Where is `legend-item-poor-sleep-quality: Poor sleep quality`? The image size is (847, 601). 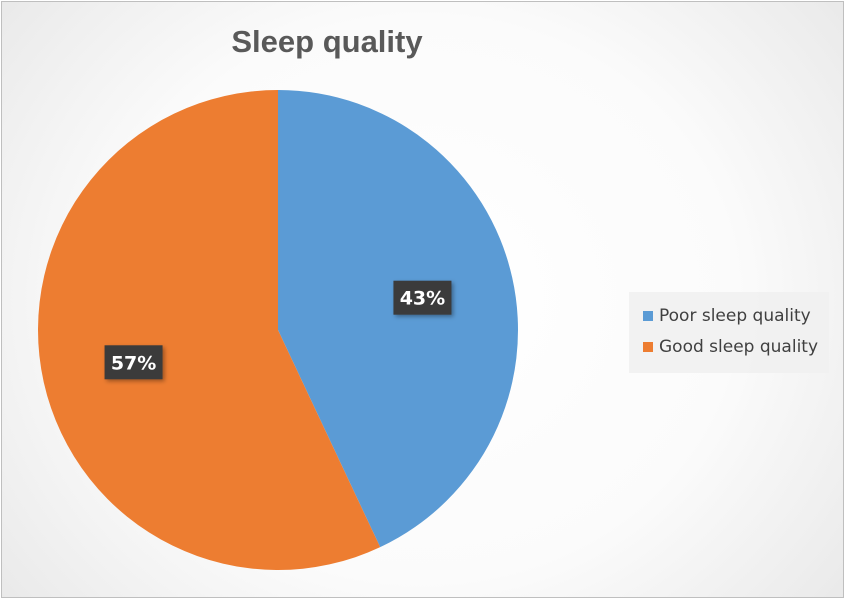
legend-item-poor-sleep-quality: Poor sleep quality is located at coordinates (736, 315).